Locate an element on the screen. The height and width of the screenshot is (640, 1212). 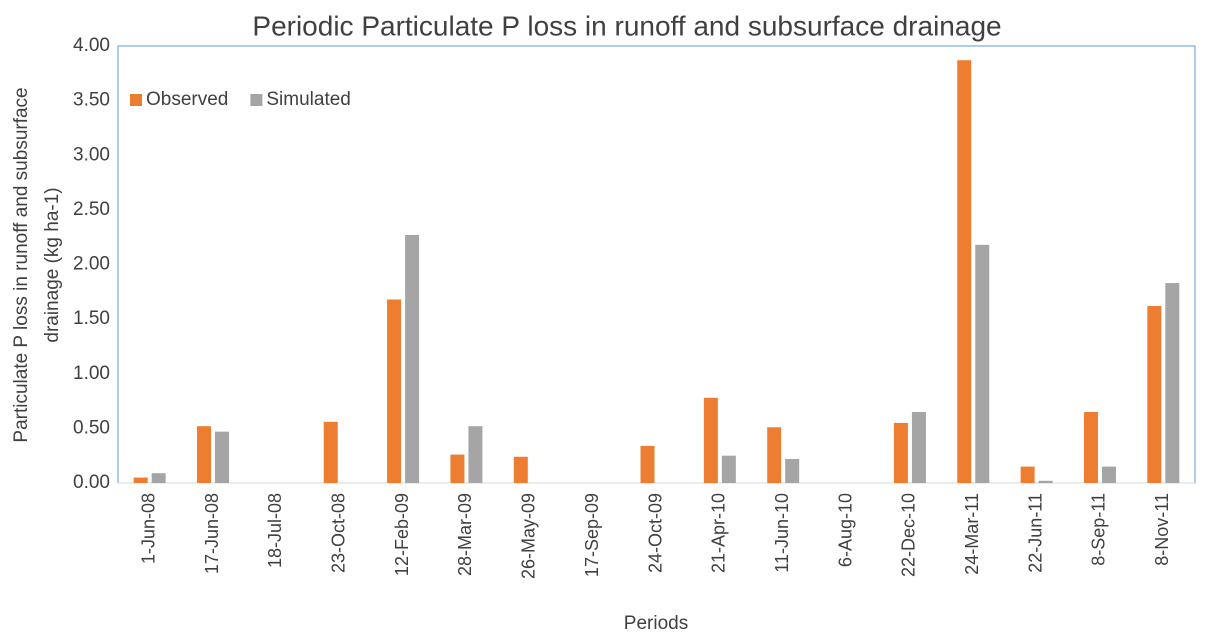
x-tick-label: 8-Nov-11 is located at coordinates (1162, 529).